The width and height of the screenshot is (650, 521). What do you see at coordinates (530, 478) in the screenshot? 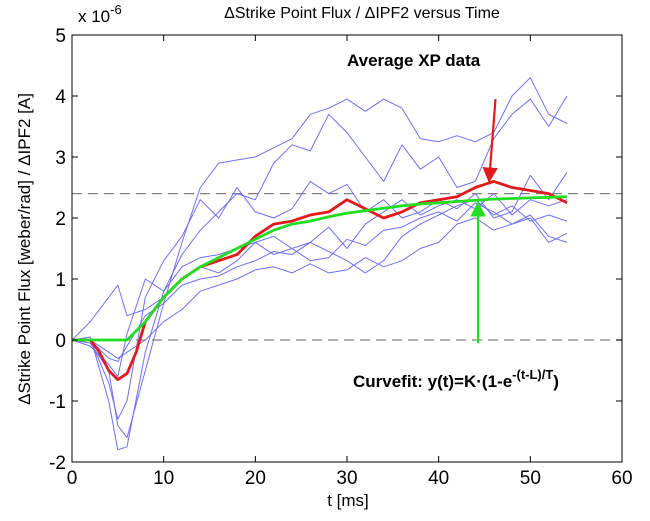
I see `x-tick-label: 50` at bounding box center [530, 478].